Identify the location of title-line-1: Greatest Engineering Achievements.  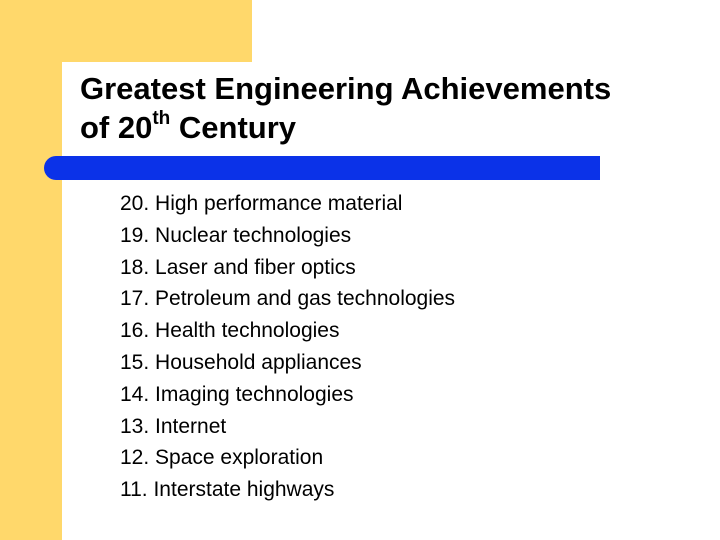
(346, 88).